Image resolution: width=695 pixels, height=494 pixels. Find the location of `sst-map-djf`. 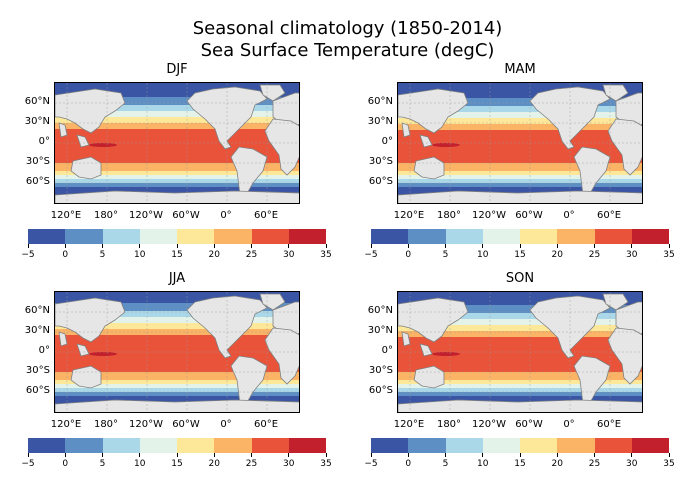

sst-map-djf is located at coordinates (177, 143).